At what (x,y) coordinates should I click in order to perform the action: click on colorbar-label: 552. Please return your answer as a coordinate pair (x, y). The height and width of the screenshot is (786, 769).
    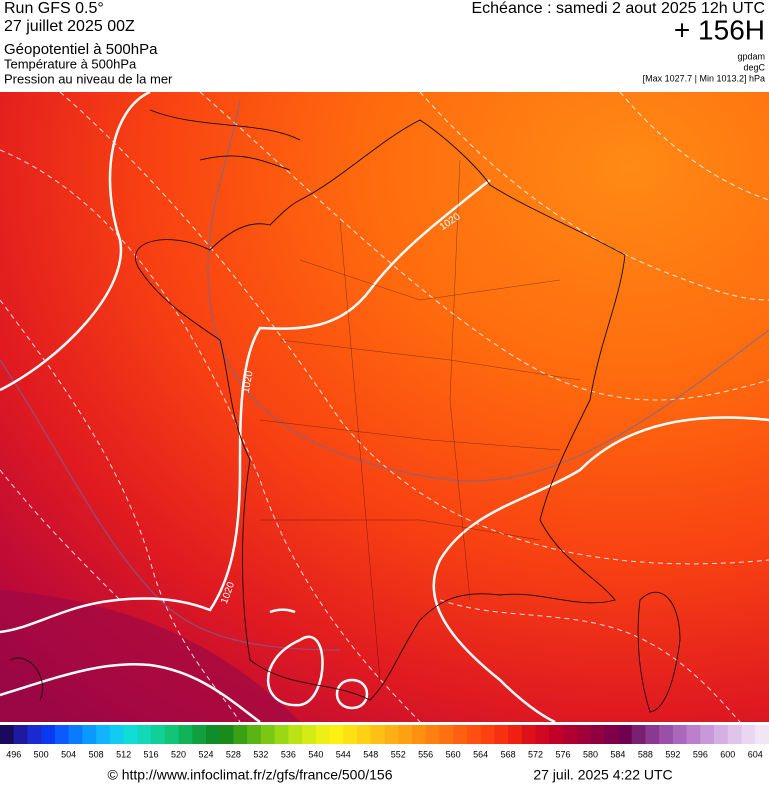
    Looking at the image, I should click on (398, 754).